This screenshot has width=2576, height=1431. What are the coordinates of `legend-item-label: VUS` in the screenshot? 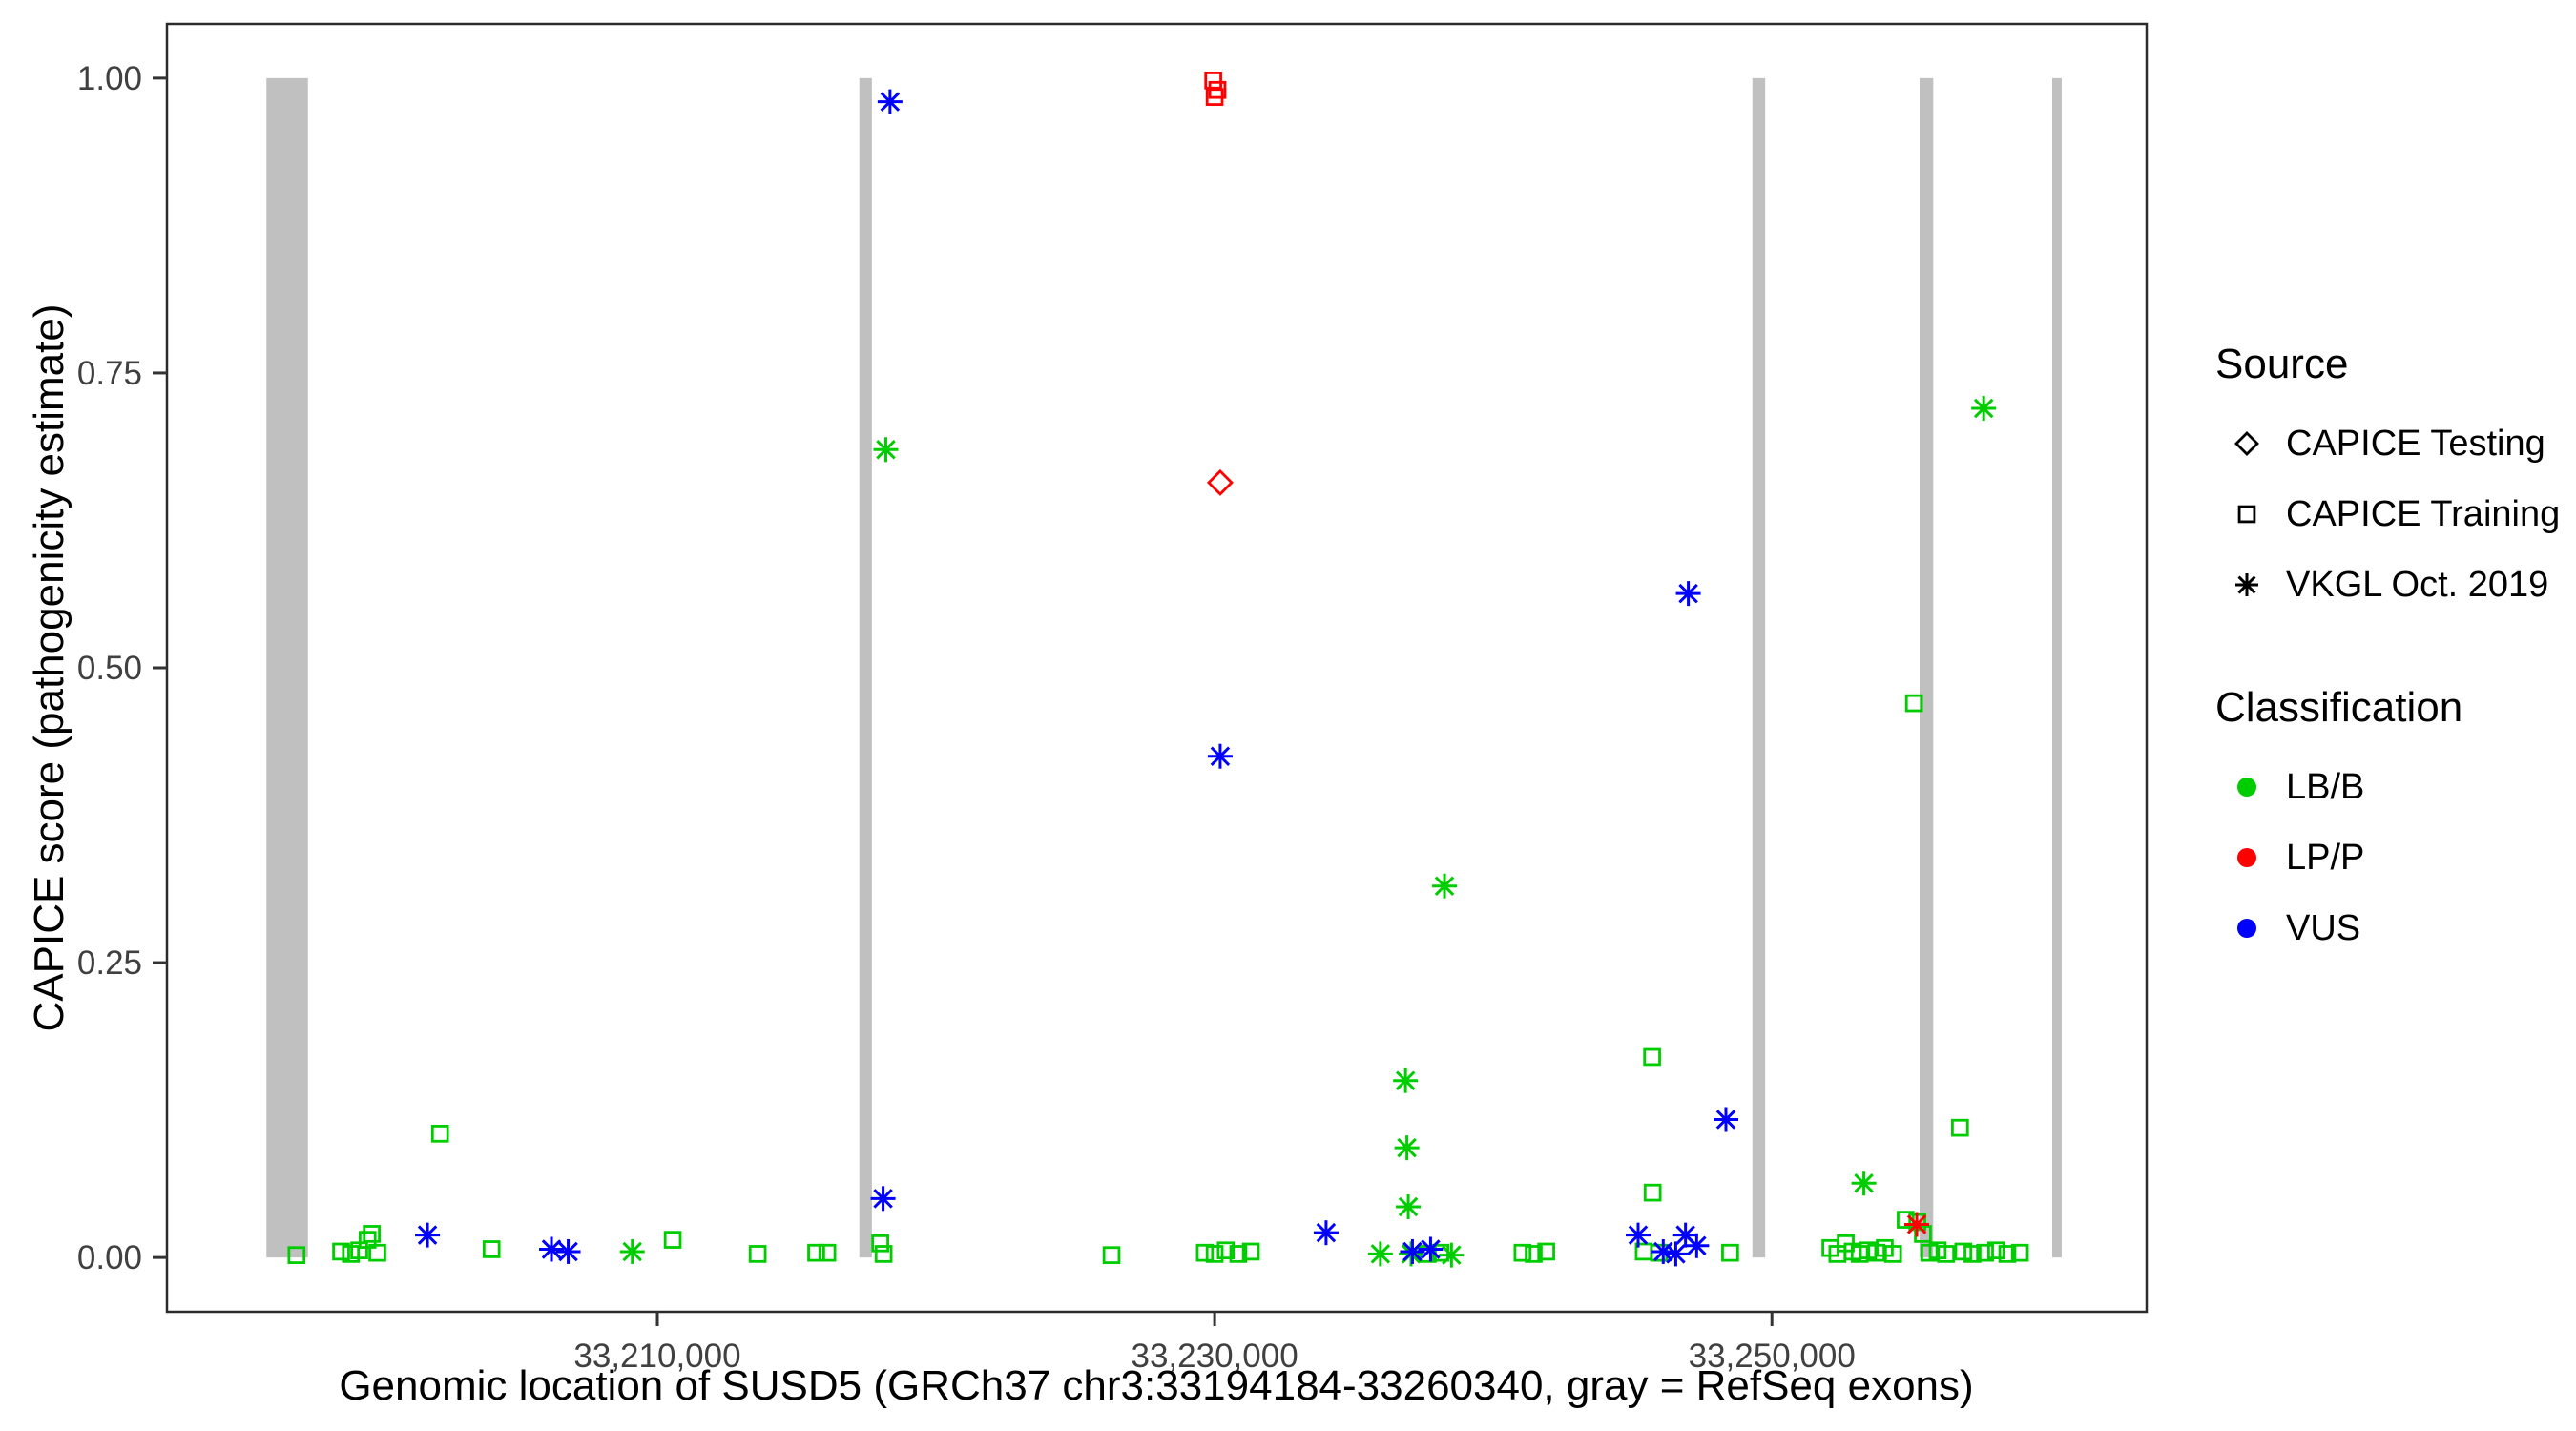 It's located at (2323, 927).